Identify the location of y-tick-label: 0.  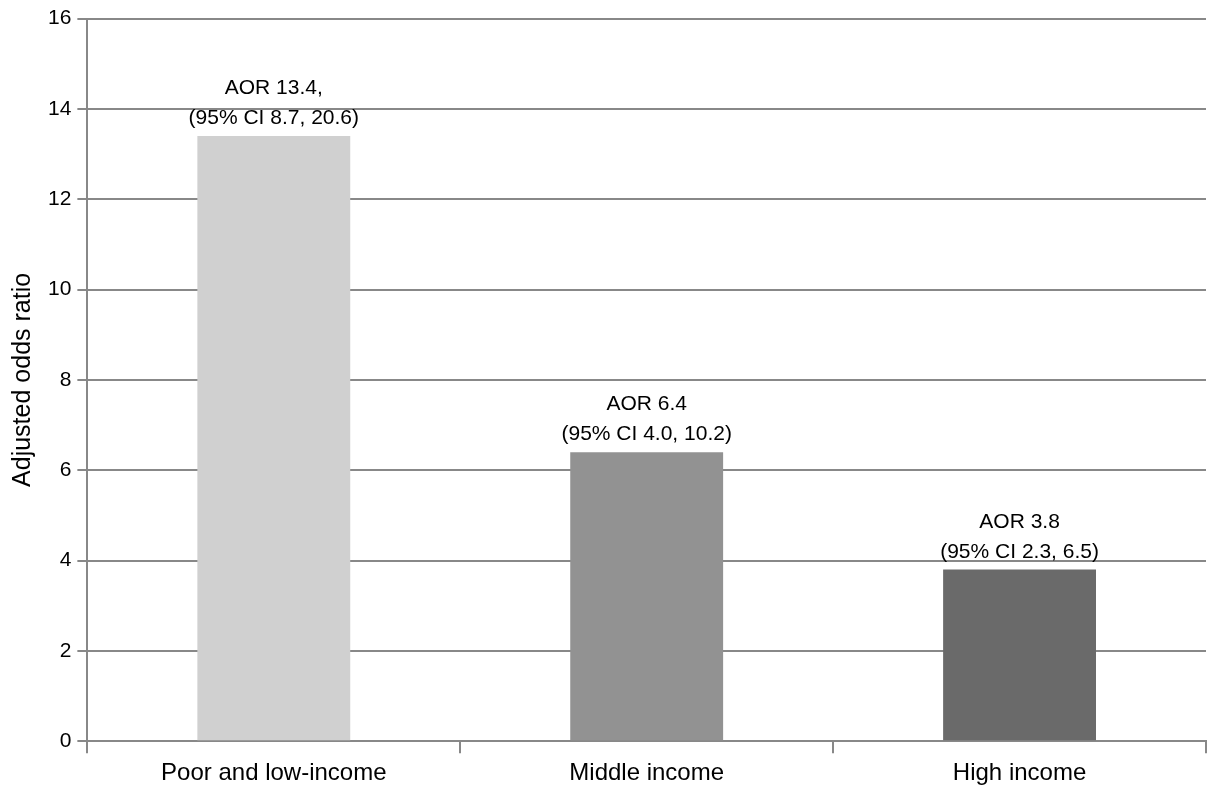
(65, 739).